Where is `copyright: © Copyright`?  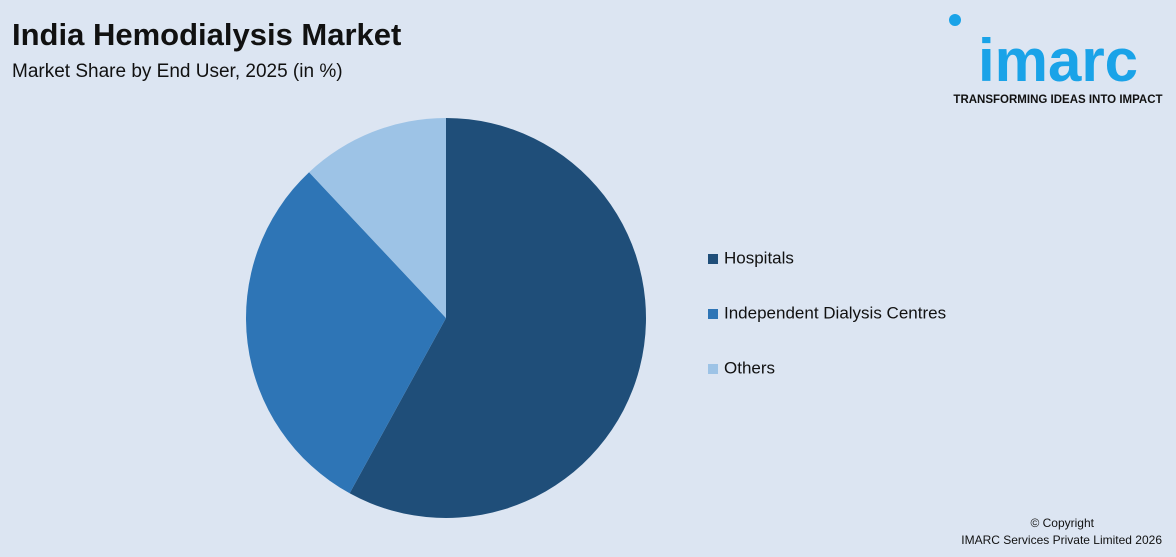 copyright: © Copyright is located at coordinates (1062, 523).